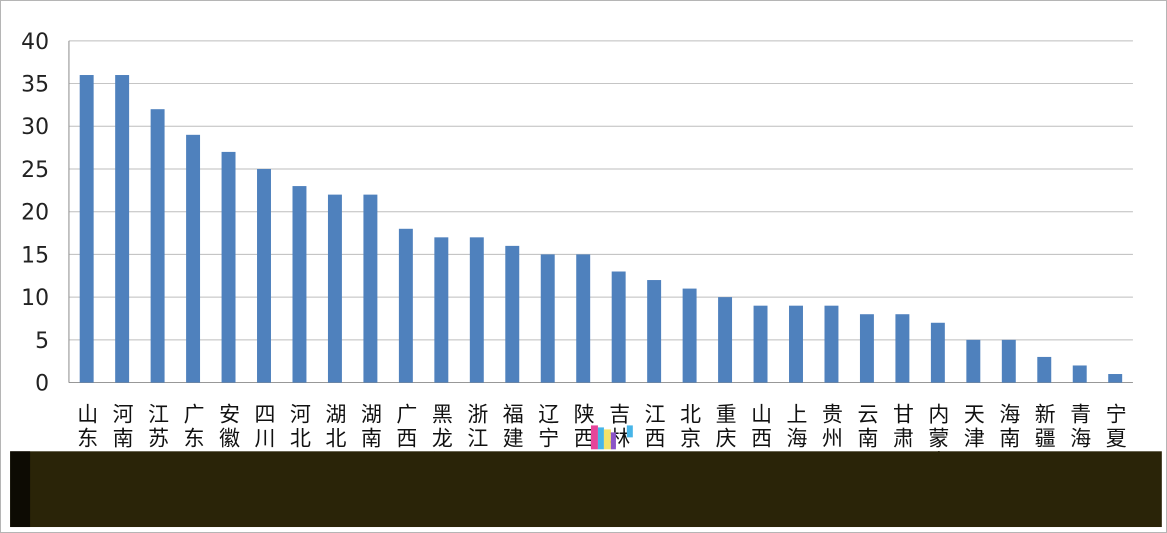  What do you see at coordinates (832, 426) in the screenshot?
I see `x-category-label: 贵州` at bounding box center [832, 426].